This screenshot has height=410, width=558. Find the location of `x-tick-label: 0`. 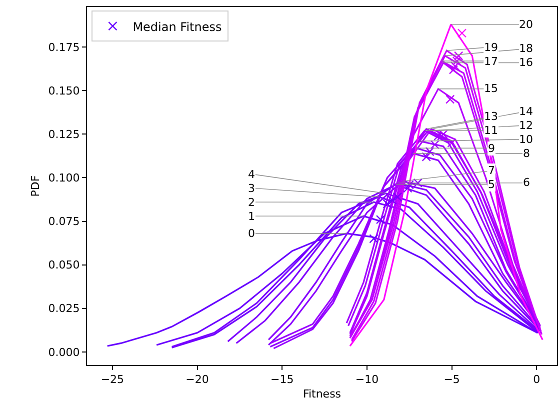

x-tick-label: 0 is located at coordinates (536, 379).